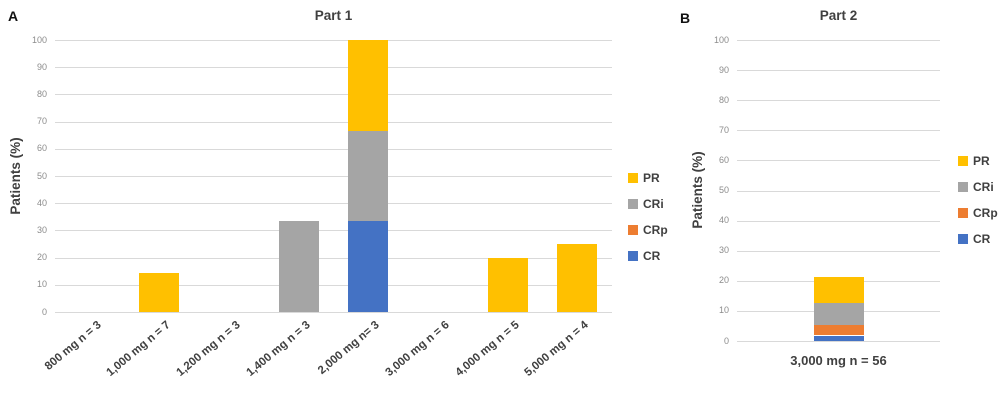 This screenshot has width=1000, height=408. Describe the element at coordinates (838, 360) in the screenshot. I see `x-axis-label: 3,000 mg n = 56` at that location.